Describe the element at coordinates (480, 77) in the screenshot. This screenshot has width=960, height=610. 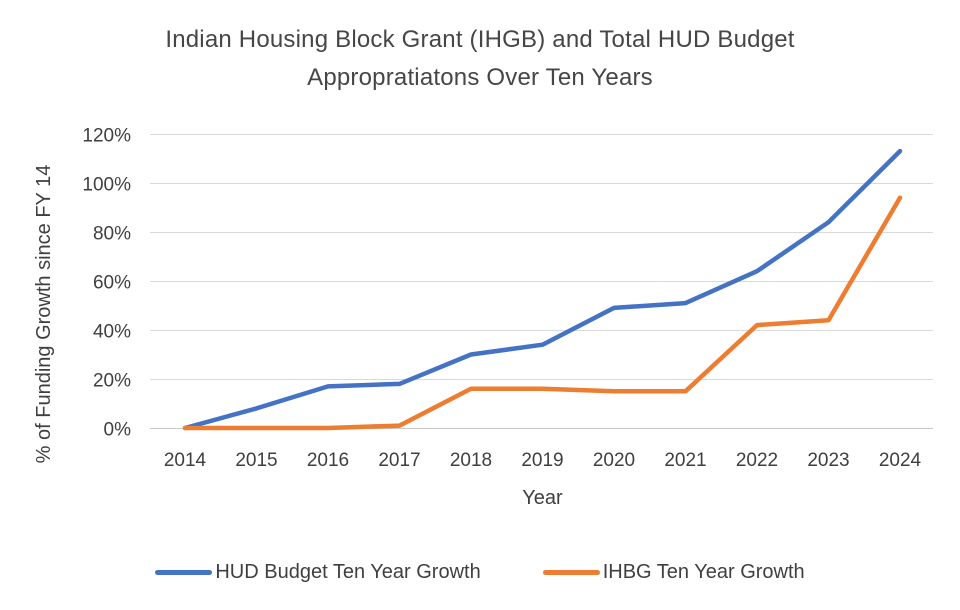
I see `chart-title-line2: Appropratiatons Over Ten Years` at that location.